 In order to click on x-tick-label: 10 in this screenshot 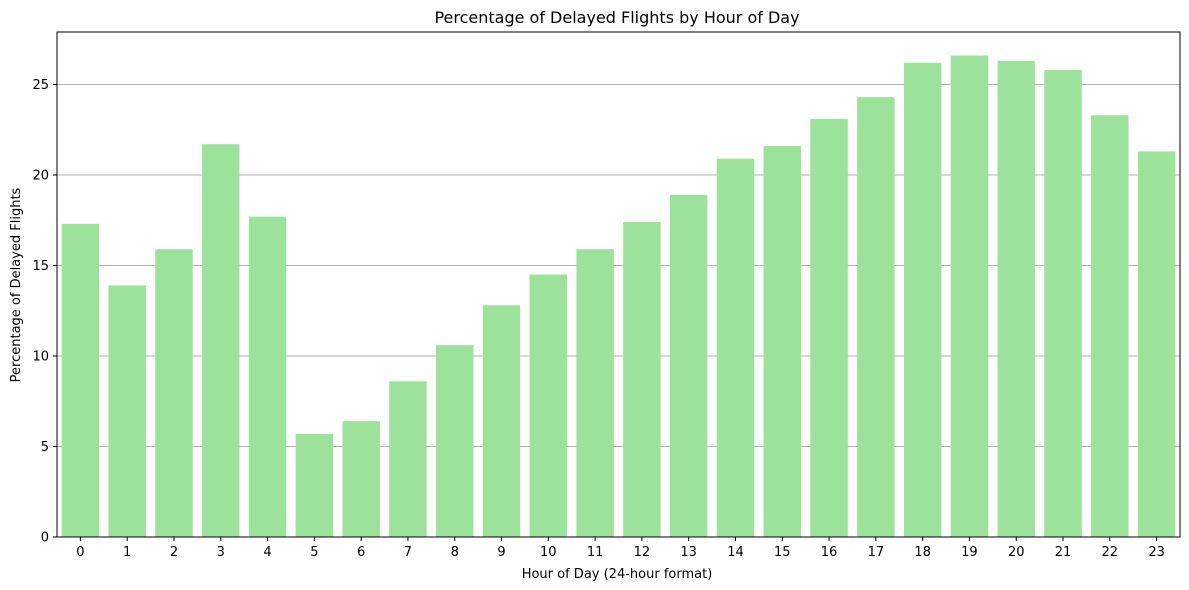, I will do `click(548, 552)`.